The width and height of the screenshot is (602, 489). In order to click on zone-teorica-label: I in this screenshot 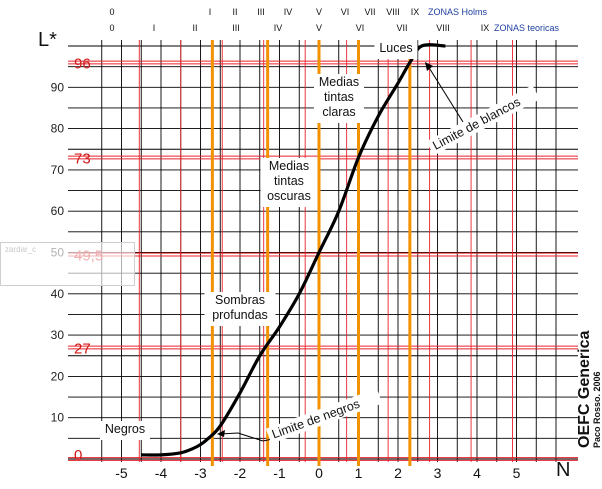, I will do `click(154, 28)`.